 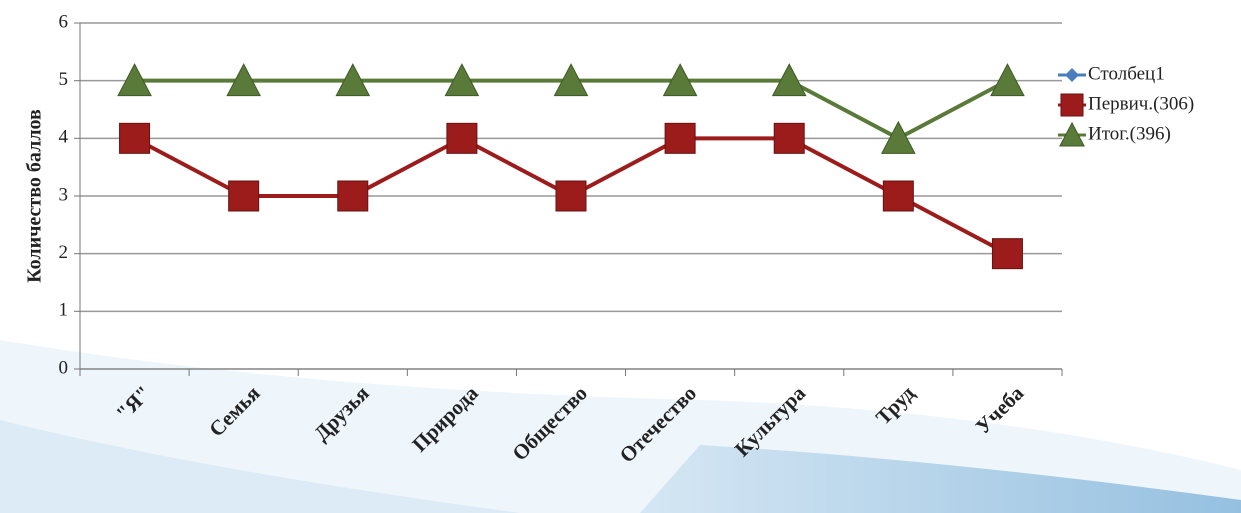 I want to click on y-tick-label: 4, so click(x=64, y=137).